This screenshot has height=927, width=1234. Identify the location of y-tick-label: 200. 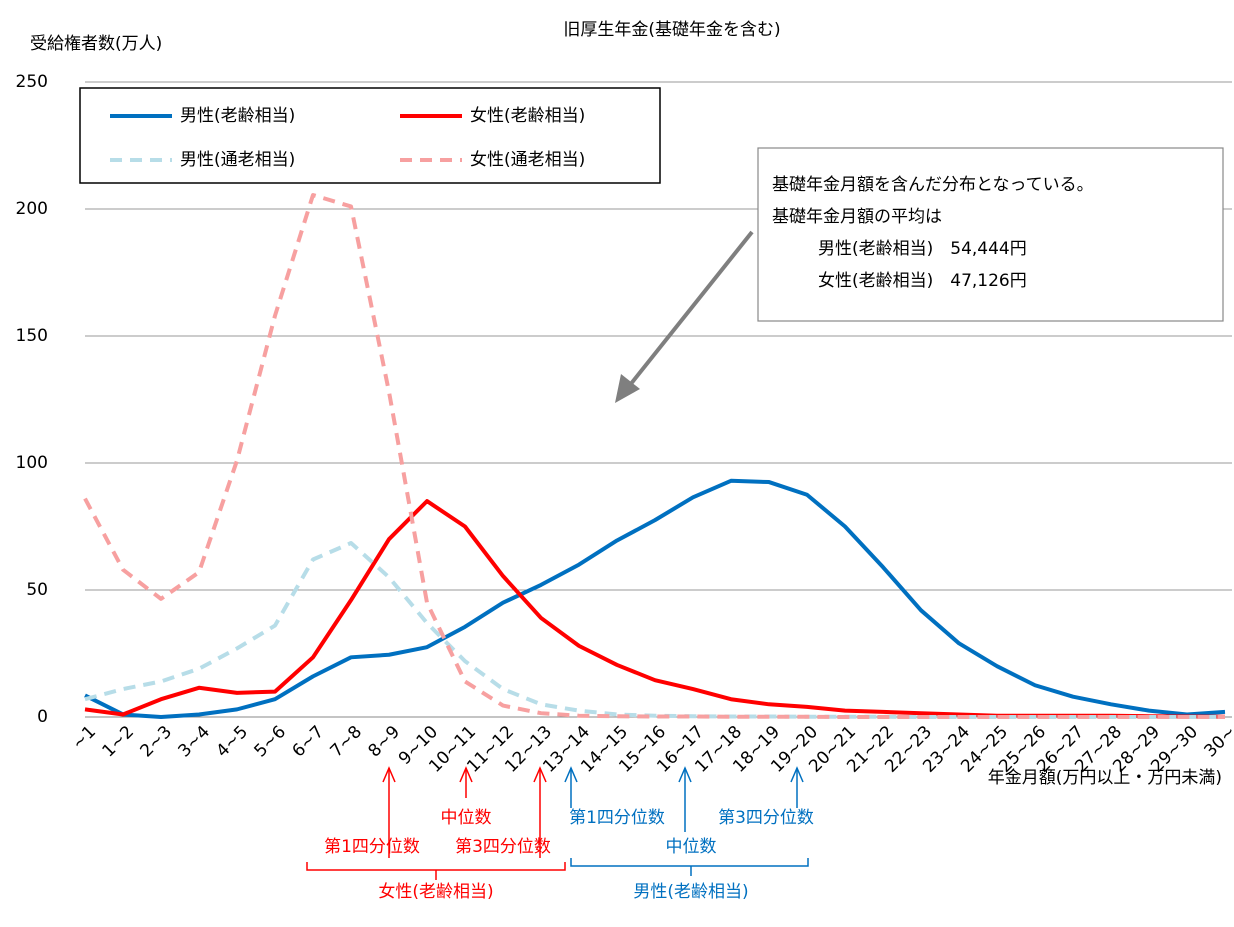
(32, 209).